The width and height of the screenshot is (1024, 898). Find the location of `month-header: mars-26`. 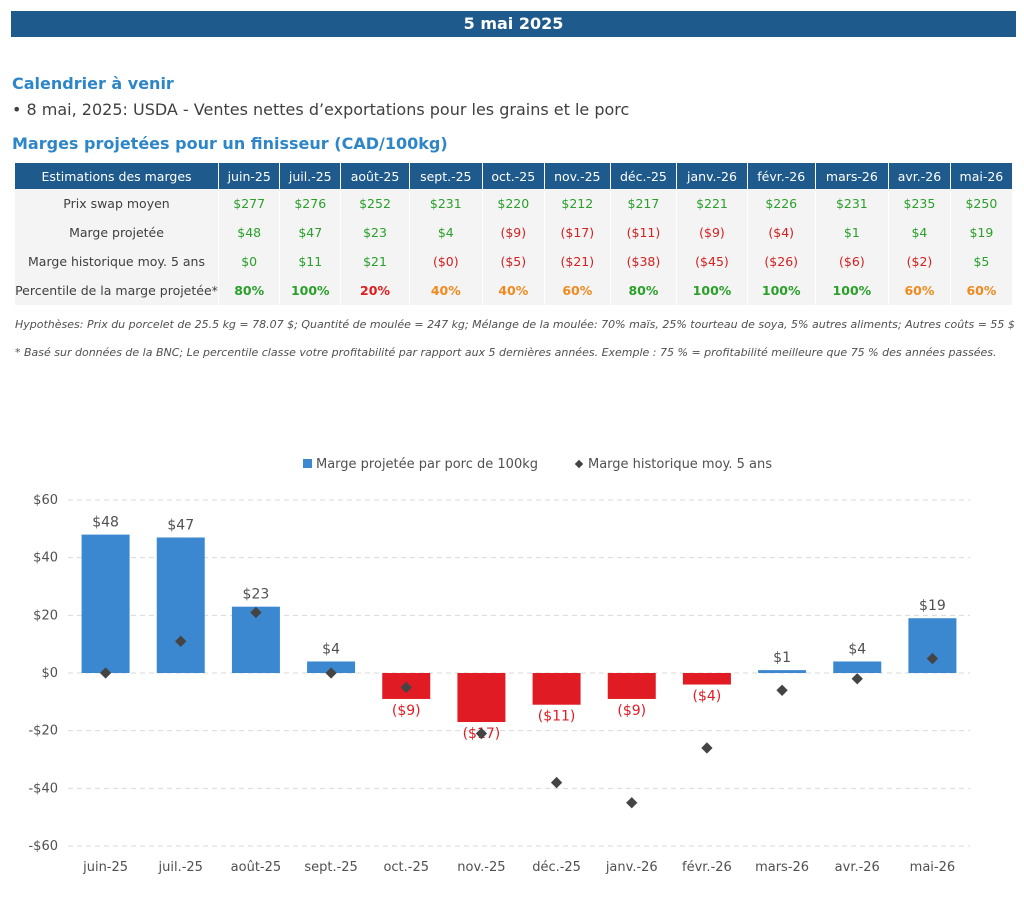

month-header: mars-26 is located at coordinates (852, 176).